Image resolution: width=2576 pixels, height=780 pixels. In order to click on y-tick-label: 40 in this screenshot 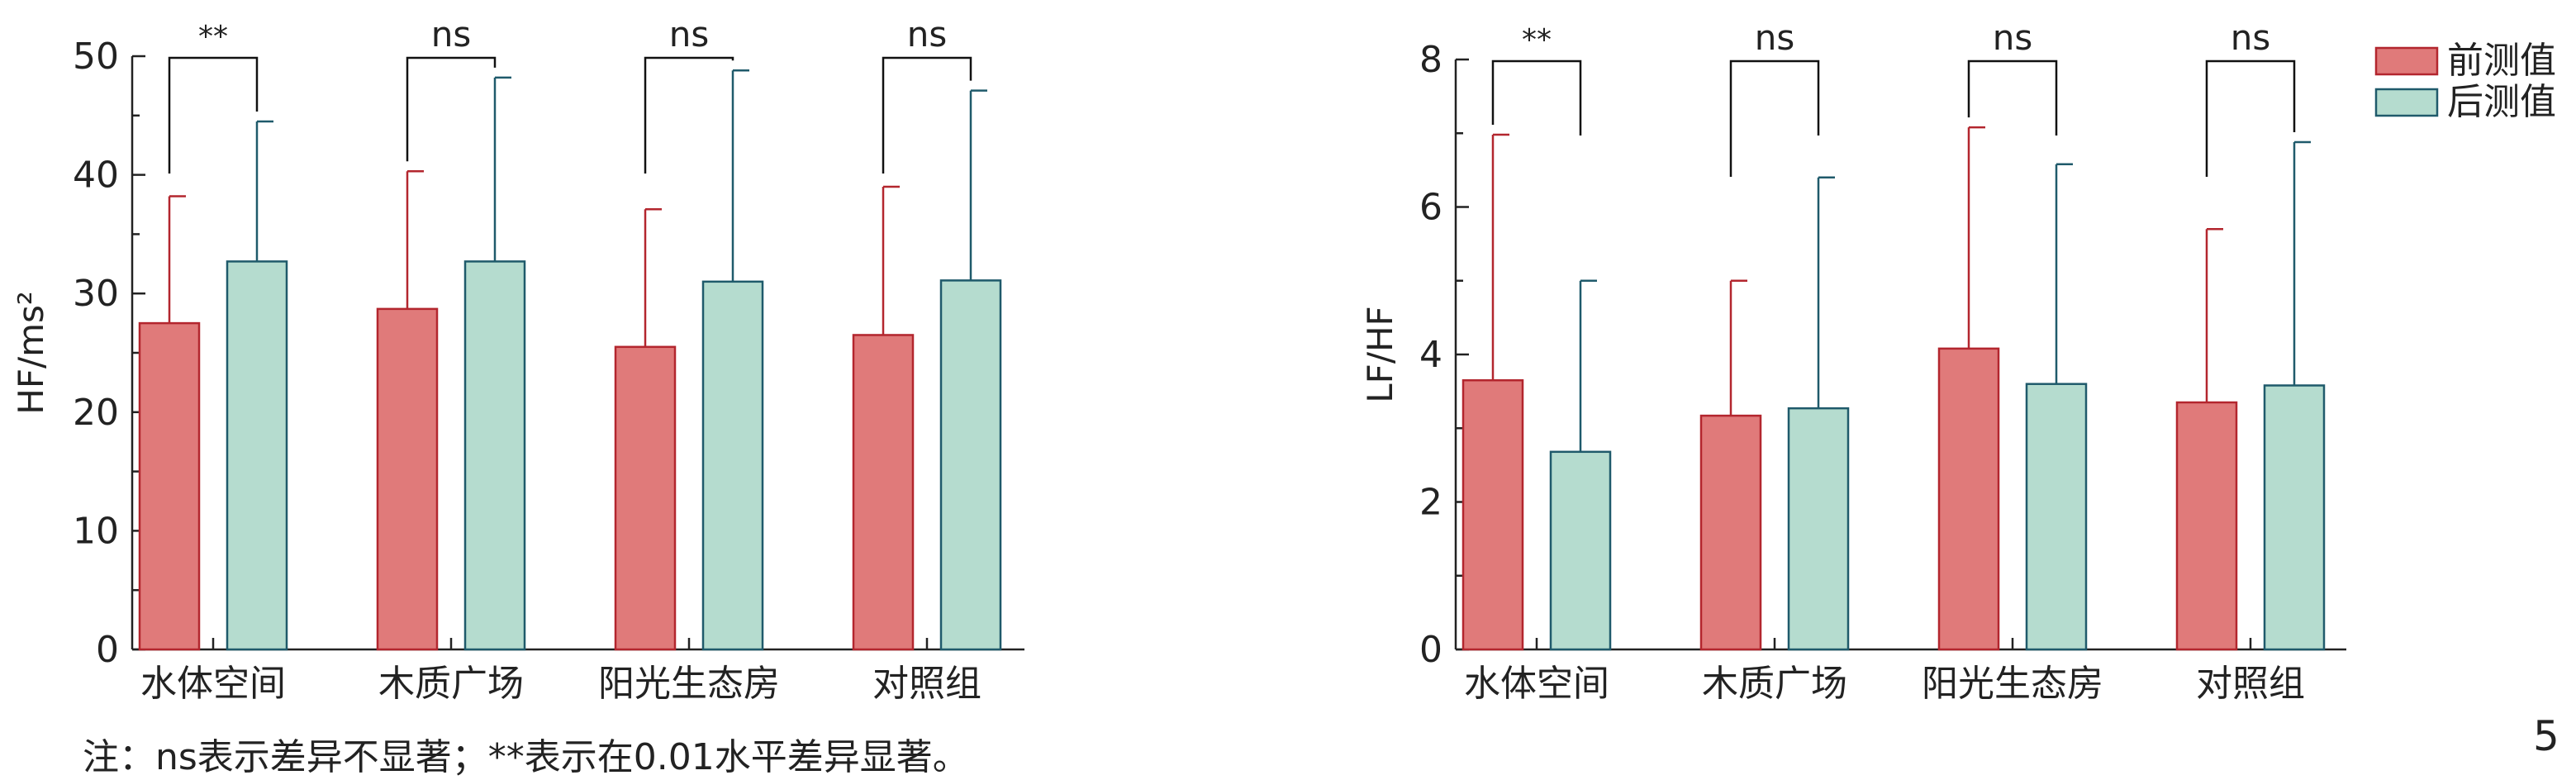, I will do `click(96, 176)`.